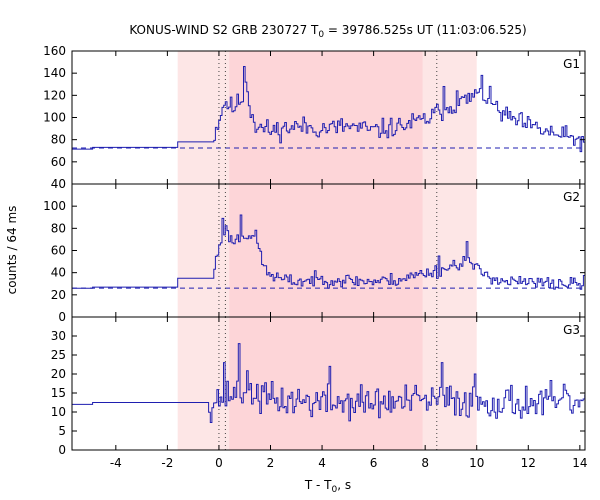 The width and height of the screenshot is (600, 500). Describe the element at coordinates (116, 463) in the screenshot. I see `x-tick-label: -4` at that location.